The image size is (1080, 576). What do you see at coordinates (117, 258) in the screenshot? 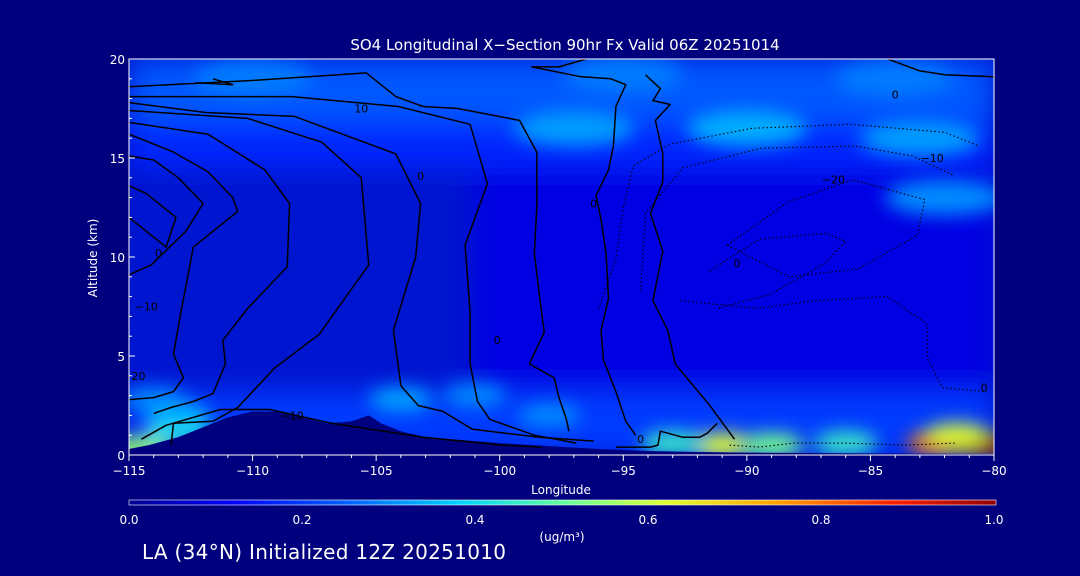
I see `y-tick-label: 10` at bounding box center [117, 258].